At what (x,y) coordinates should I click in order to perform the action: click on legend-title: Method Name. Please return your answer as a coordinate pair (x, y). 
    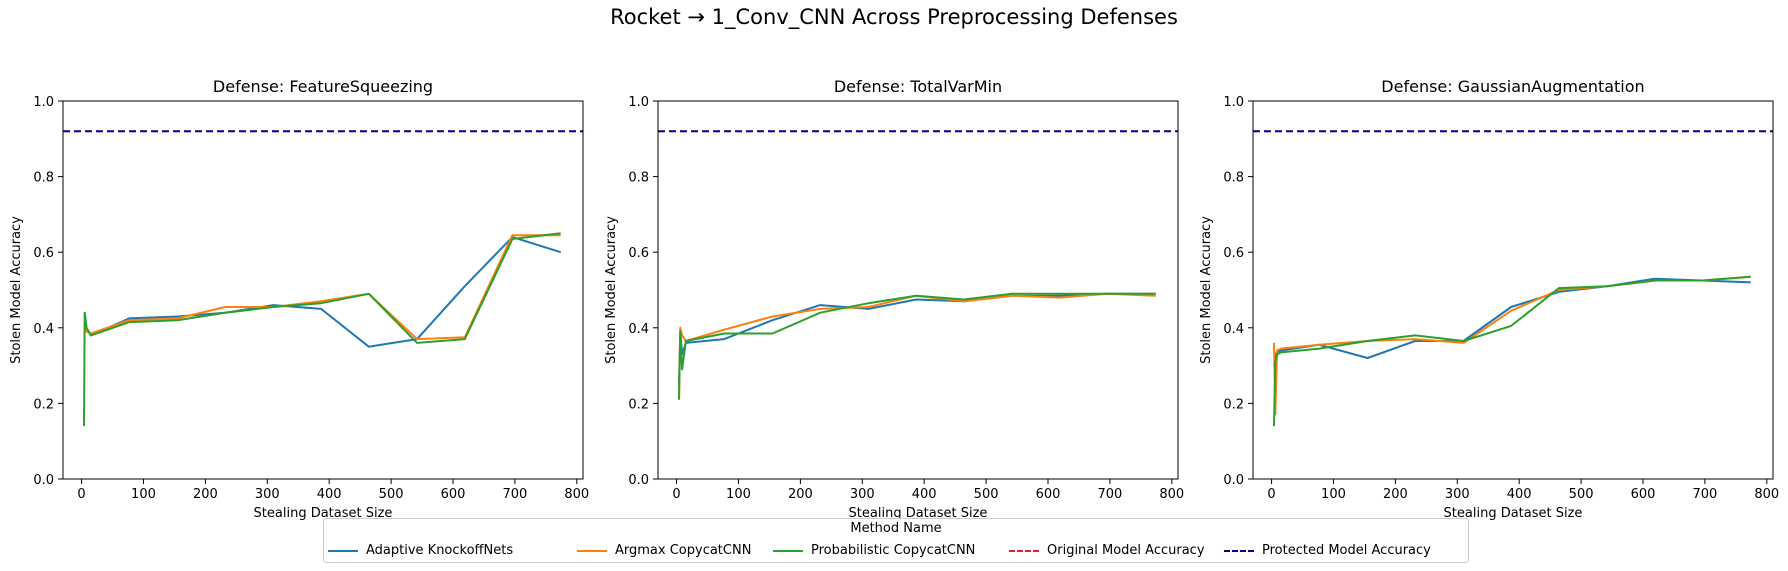
    Looking at the image, I should click on (896, 528).